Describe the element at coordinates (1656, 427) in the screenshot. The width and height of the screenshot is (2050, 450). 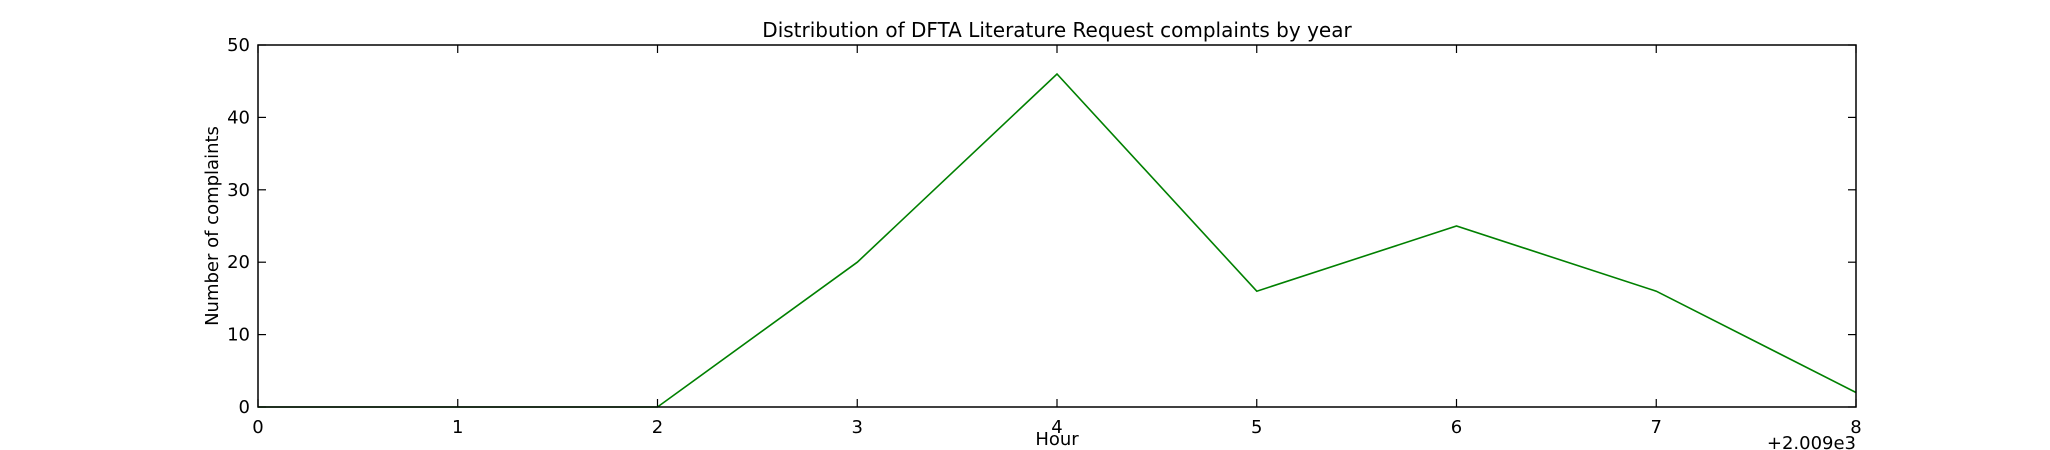
I see `x-tick-label: 7` at that location.